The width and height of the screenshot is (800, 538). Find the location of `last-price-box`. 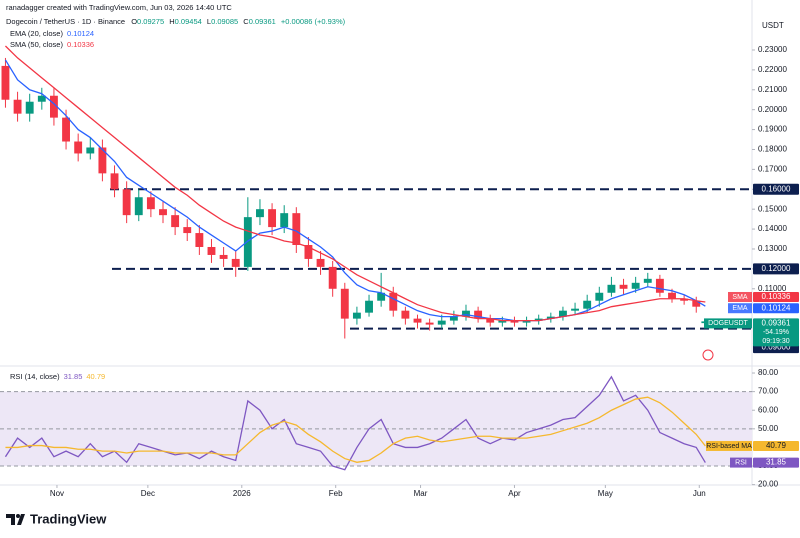

last-price-box is located at coordinates (776, 332).